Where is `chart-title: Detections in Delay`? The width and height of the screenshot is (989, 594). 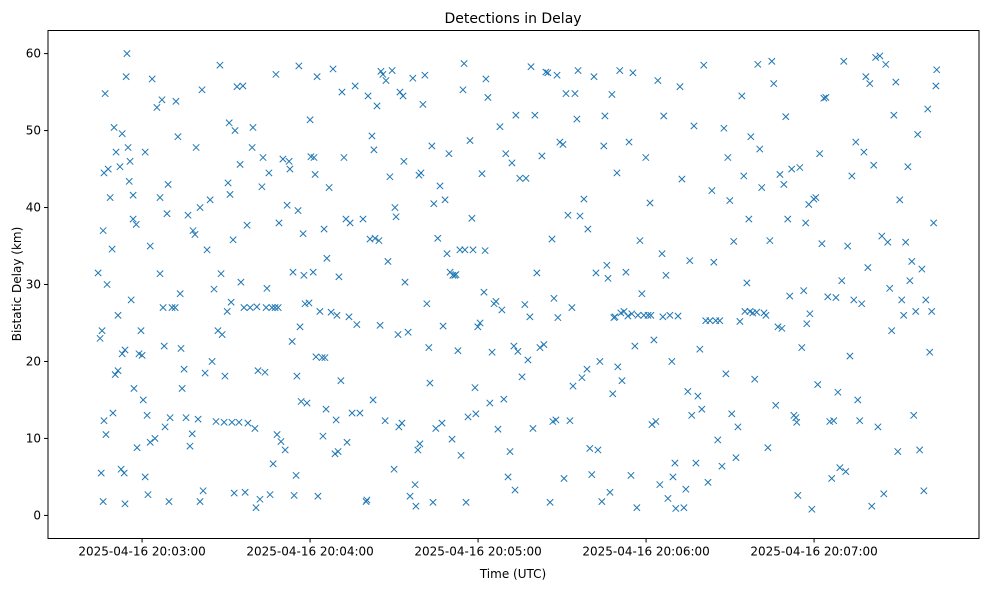 chart-title: Detections in Delay is located at coordinates (512, 19).